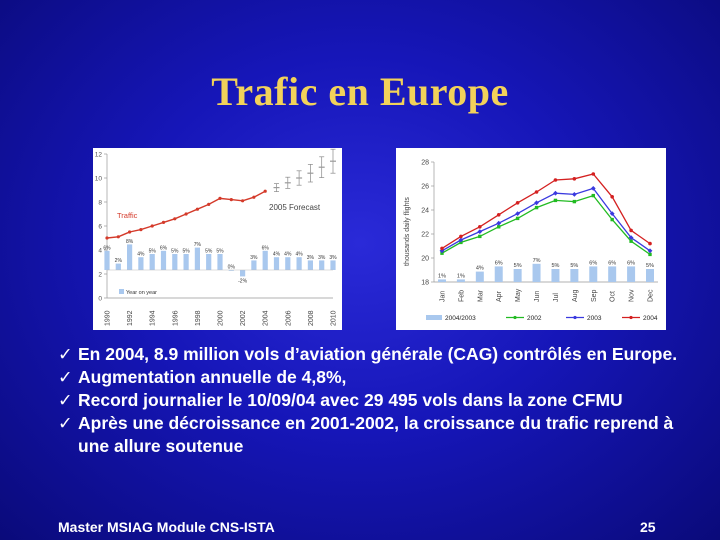 The image size is (720, 540). I want to click on page-number: 25, so click(648, 527).